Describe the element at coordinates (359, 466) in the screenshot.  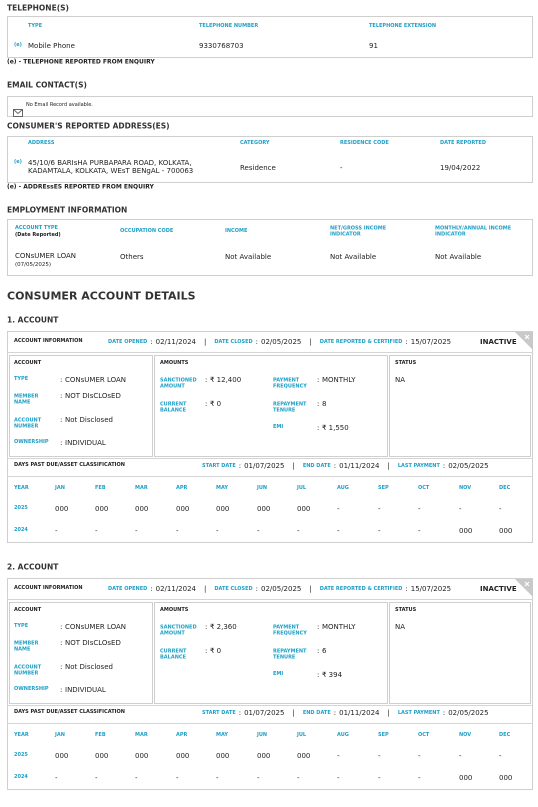
I see `end-date: 01/11/2024` at that location.